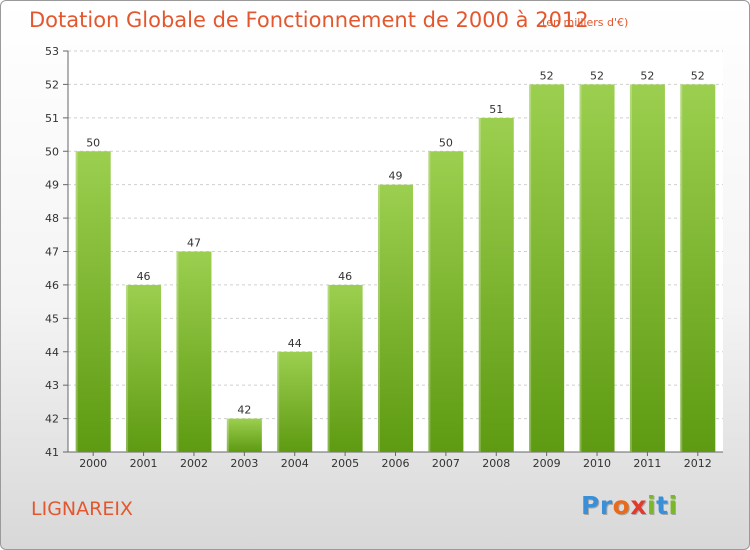 This screenshot has height=550, width=750. What do you see at coordinates (396, 176) in the screenshot?
I see `bar-value-label: 49` at bounding box center [396, 176].